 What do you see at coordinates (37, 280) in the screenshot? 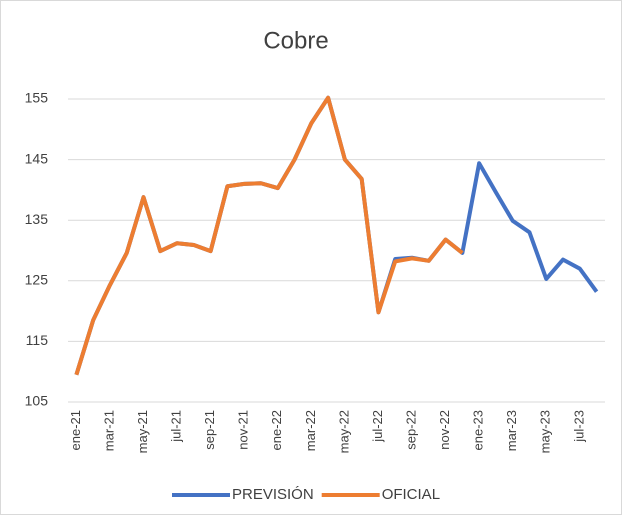
I see `y-tick-label: 125` at bounding box center [37, 280].